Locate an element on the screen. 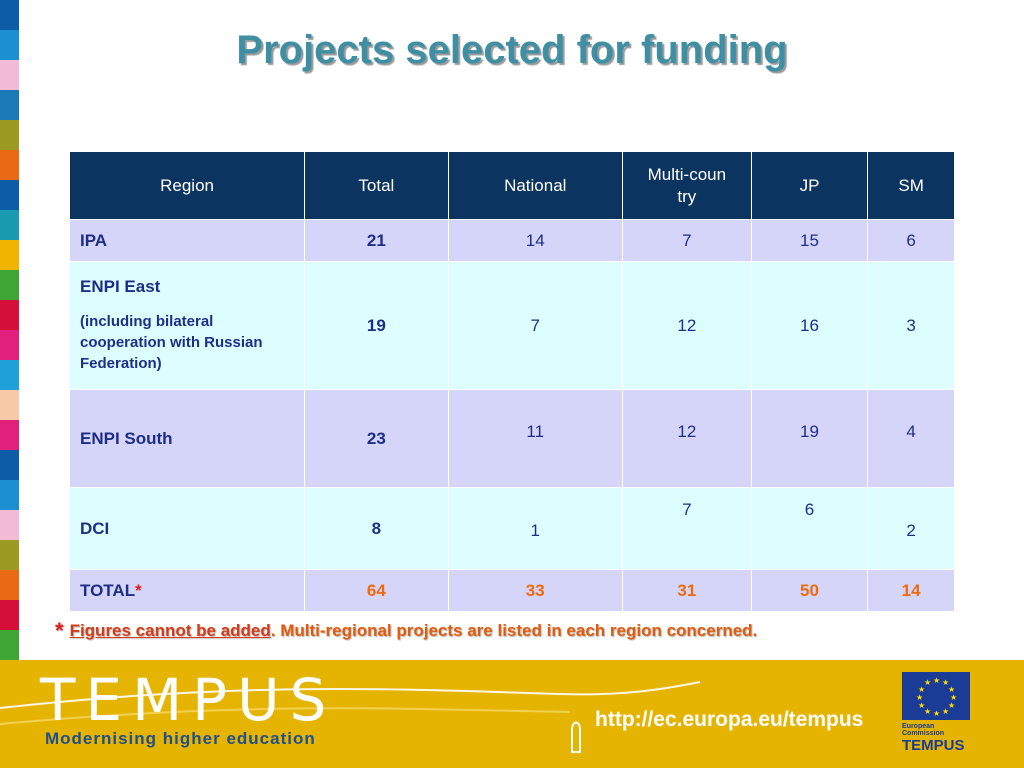 The width and height of the screenshot is (1024, 768). cell-jp: 50 is located at coordinates (809, 590).